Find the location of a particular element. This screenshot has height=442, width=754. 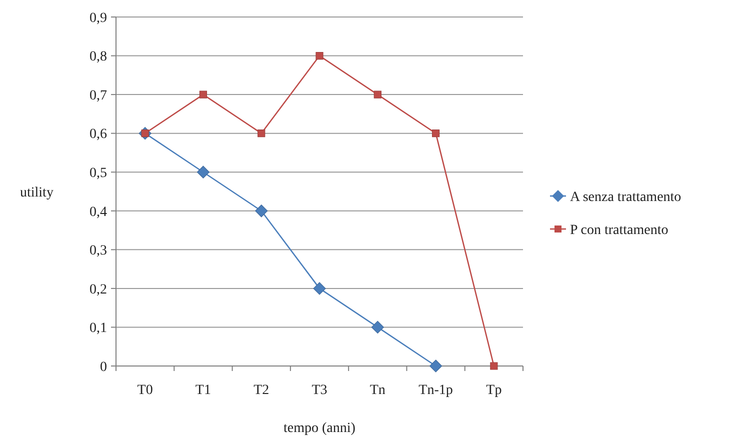

y-tick-label: 0,5 is located at coordinates (98, 174).